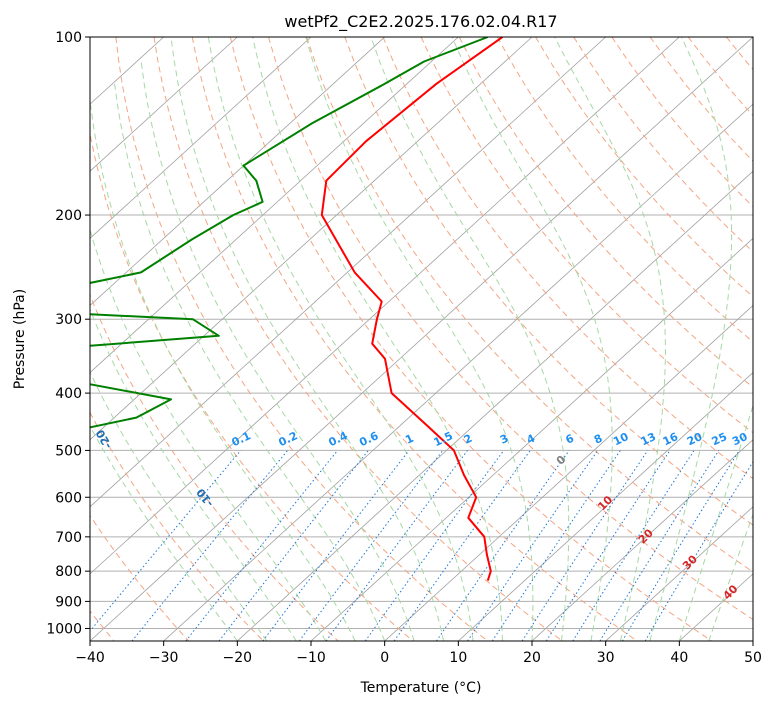  I want to click on x-tick-label: 30, so click(606, 658).